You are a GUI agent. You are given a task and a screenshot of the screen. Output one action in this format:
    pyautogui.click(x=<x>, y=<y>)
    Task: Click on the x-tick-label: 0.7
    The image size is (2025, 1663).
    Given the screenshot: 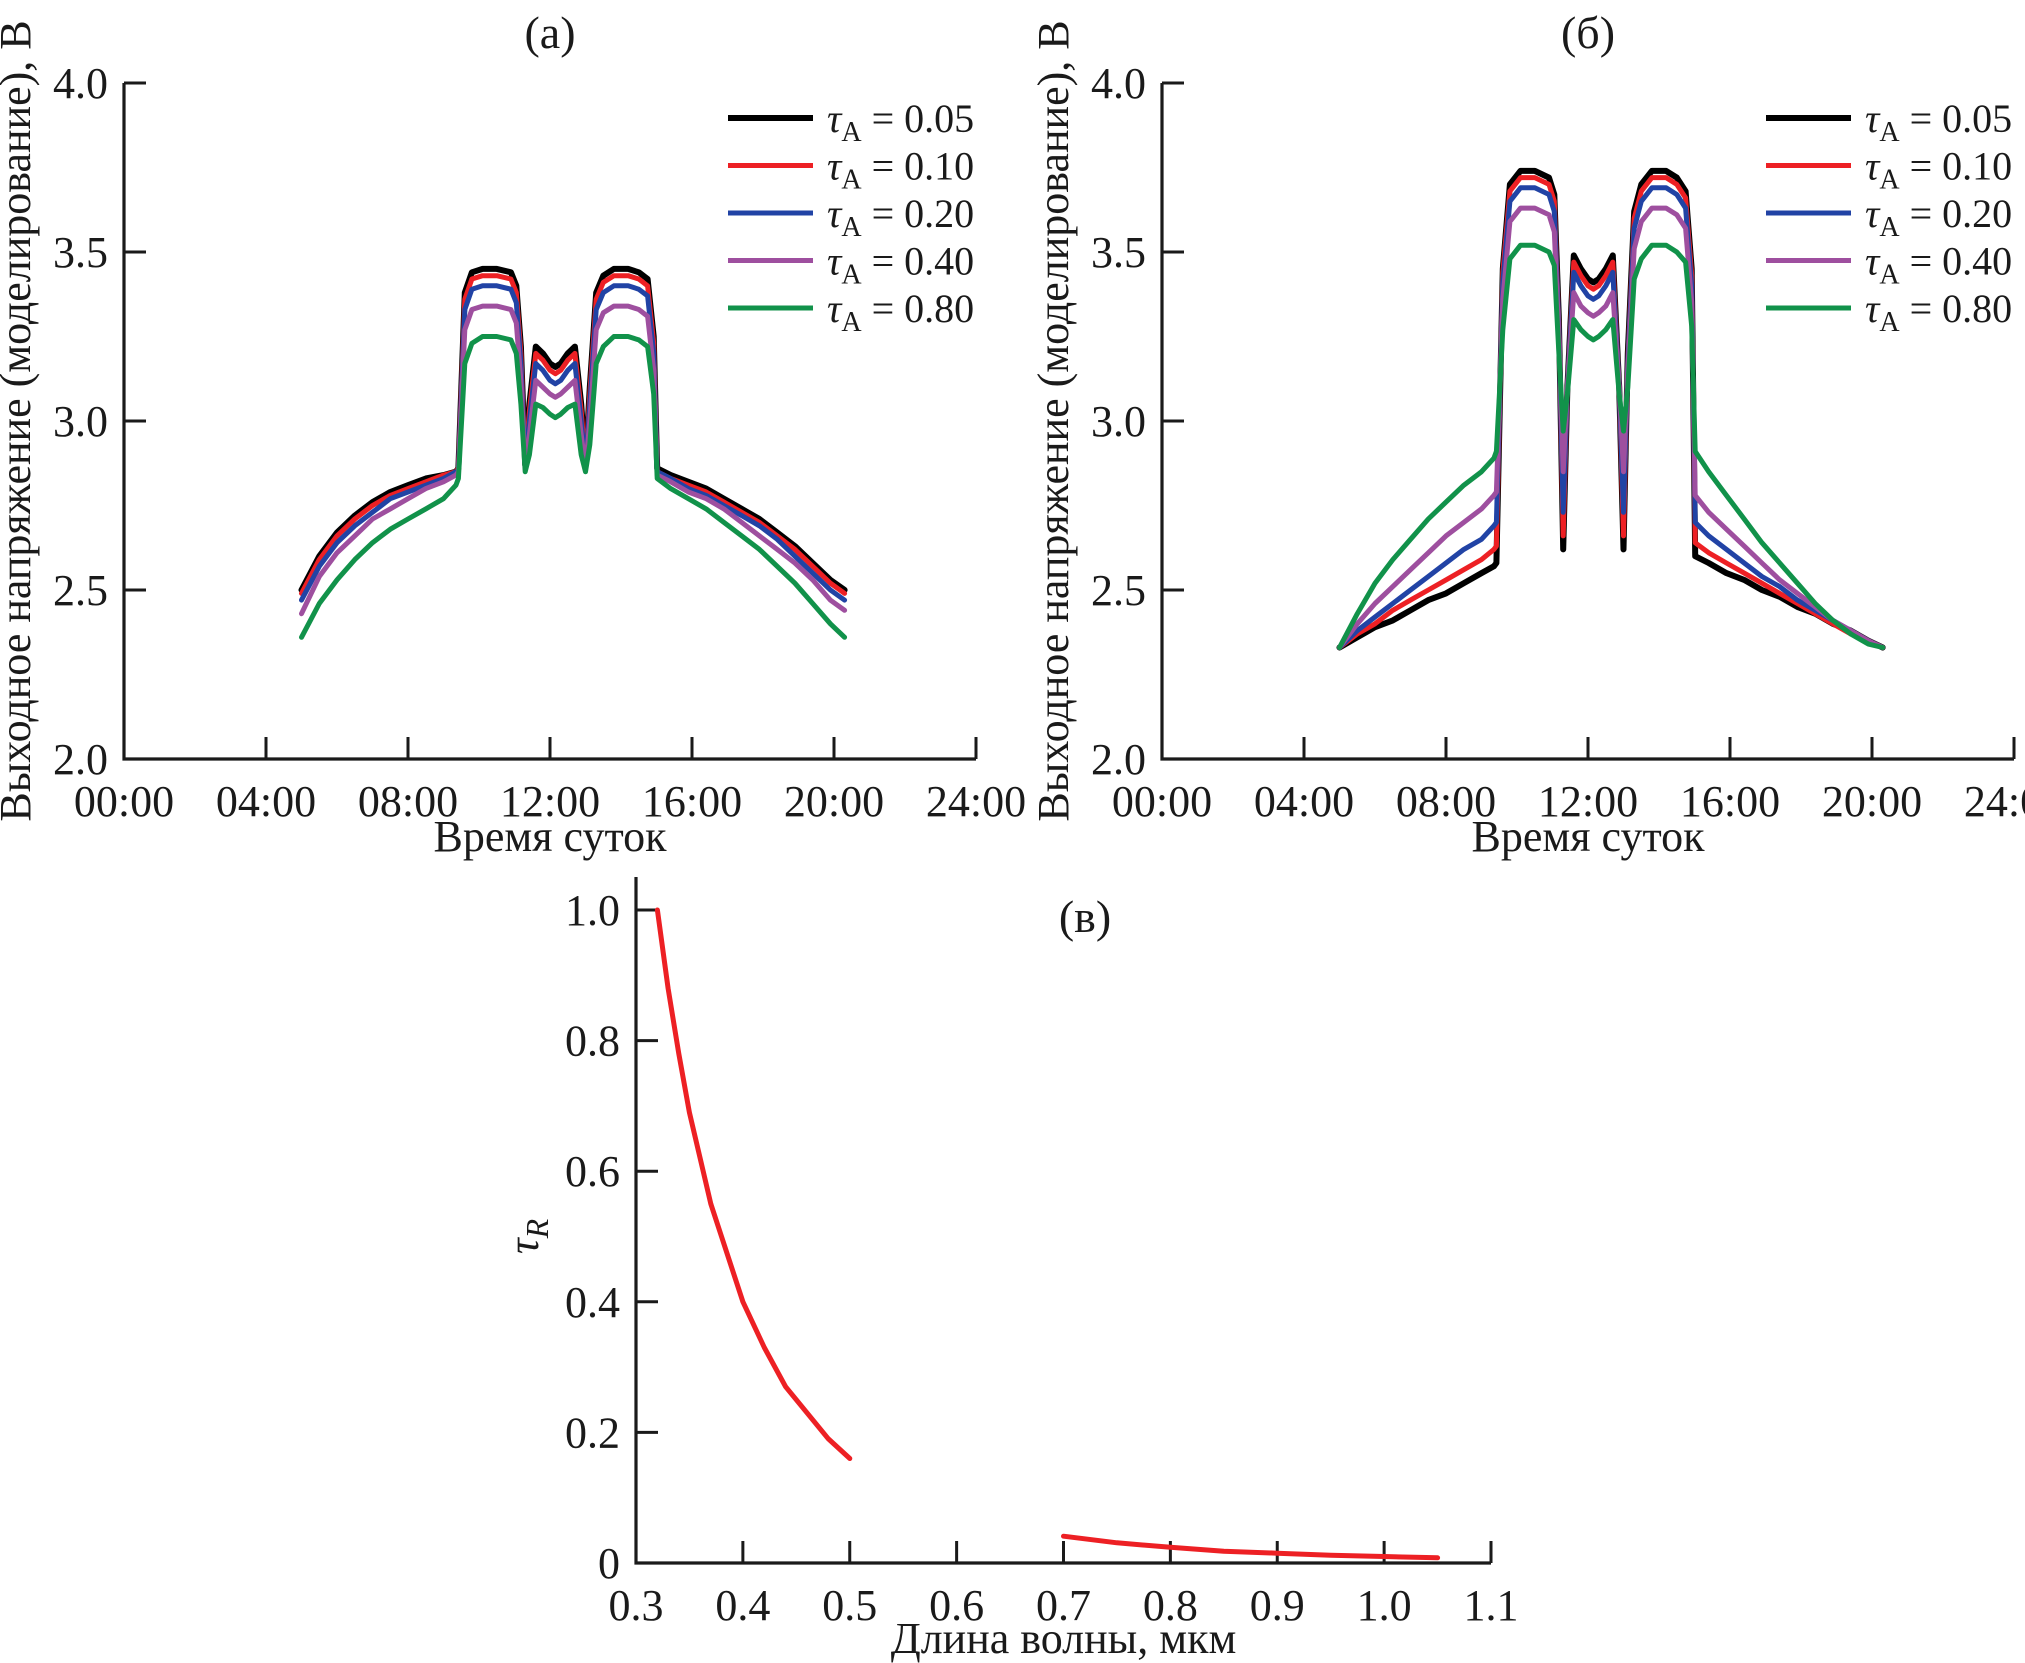 What is the action you would take?
    pyautogui.click(x=1063, y=1605)
    